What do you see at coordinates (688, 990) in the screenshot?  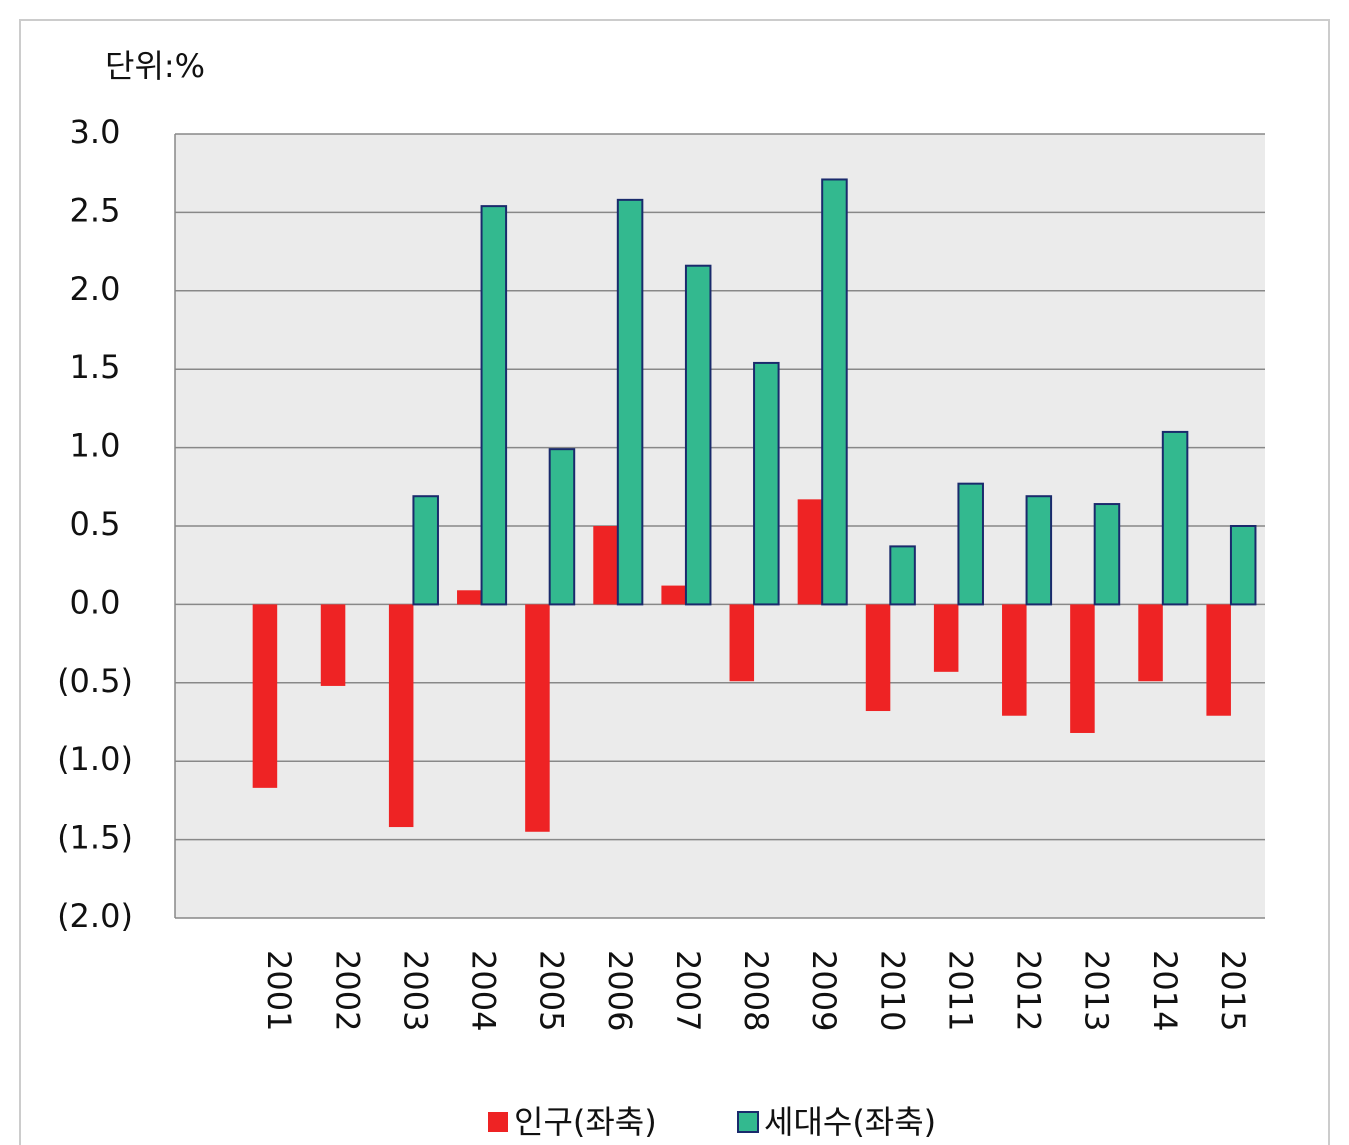 I see `x-tick-label: 2007` at bounding box center [688, 990].